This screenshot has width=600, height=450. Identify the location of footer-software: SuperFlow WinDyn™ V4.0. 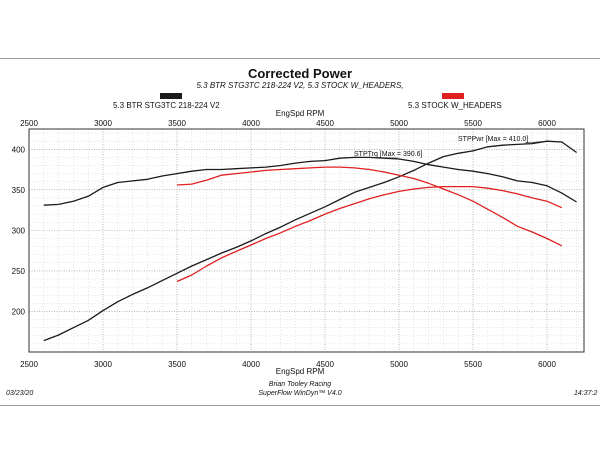
(300, 393).